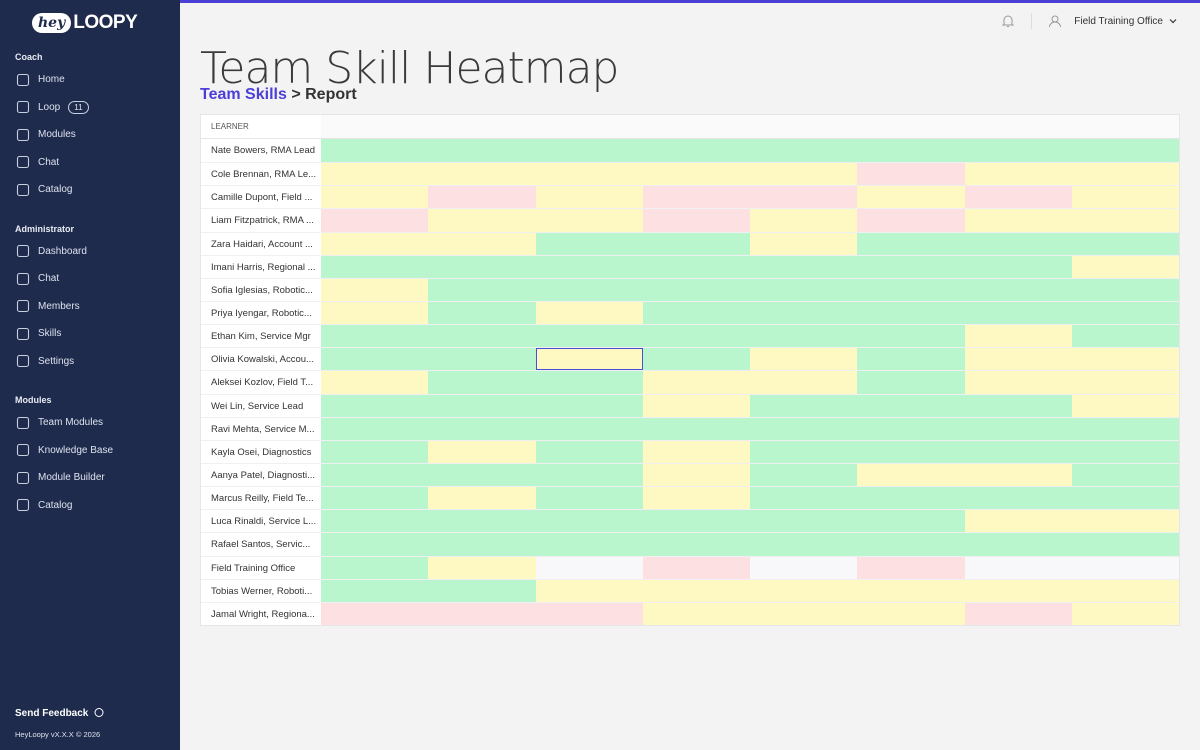 This screenshot has height=750, width=1200. What do you see at coordinates (90, 307) in the screenshot?
I see `nav-item: Members` at bounding box center [90, 307].